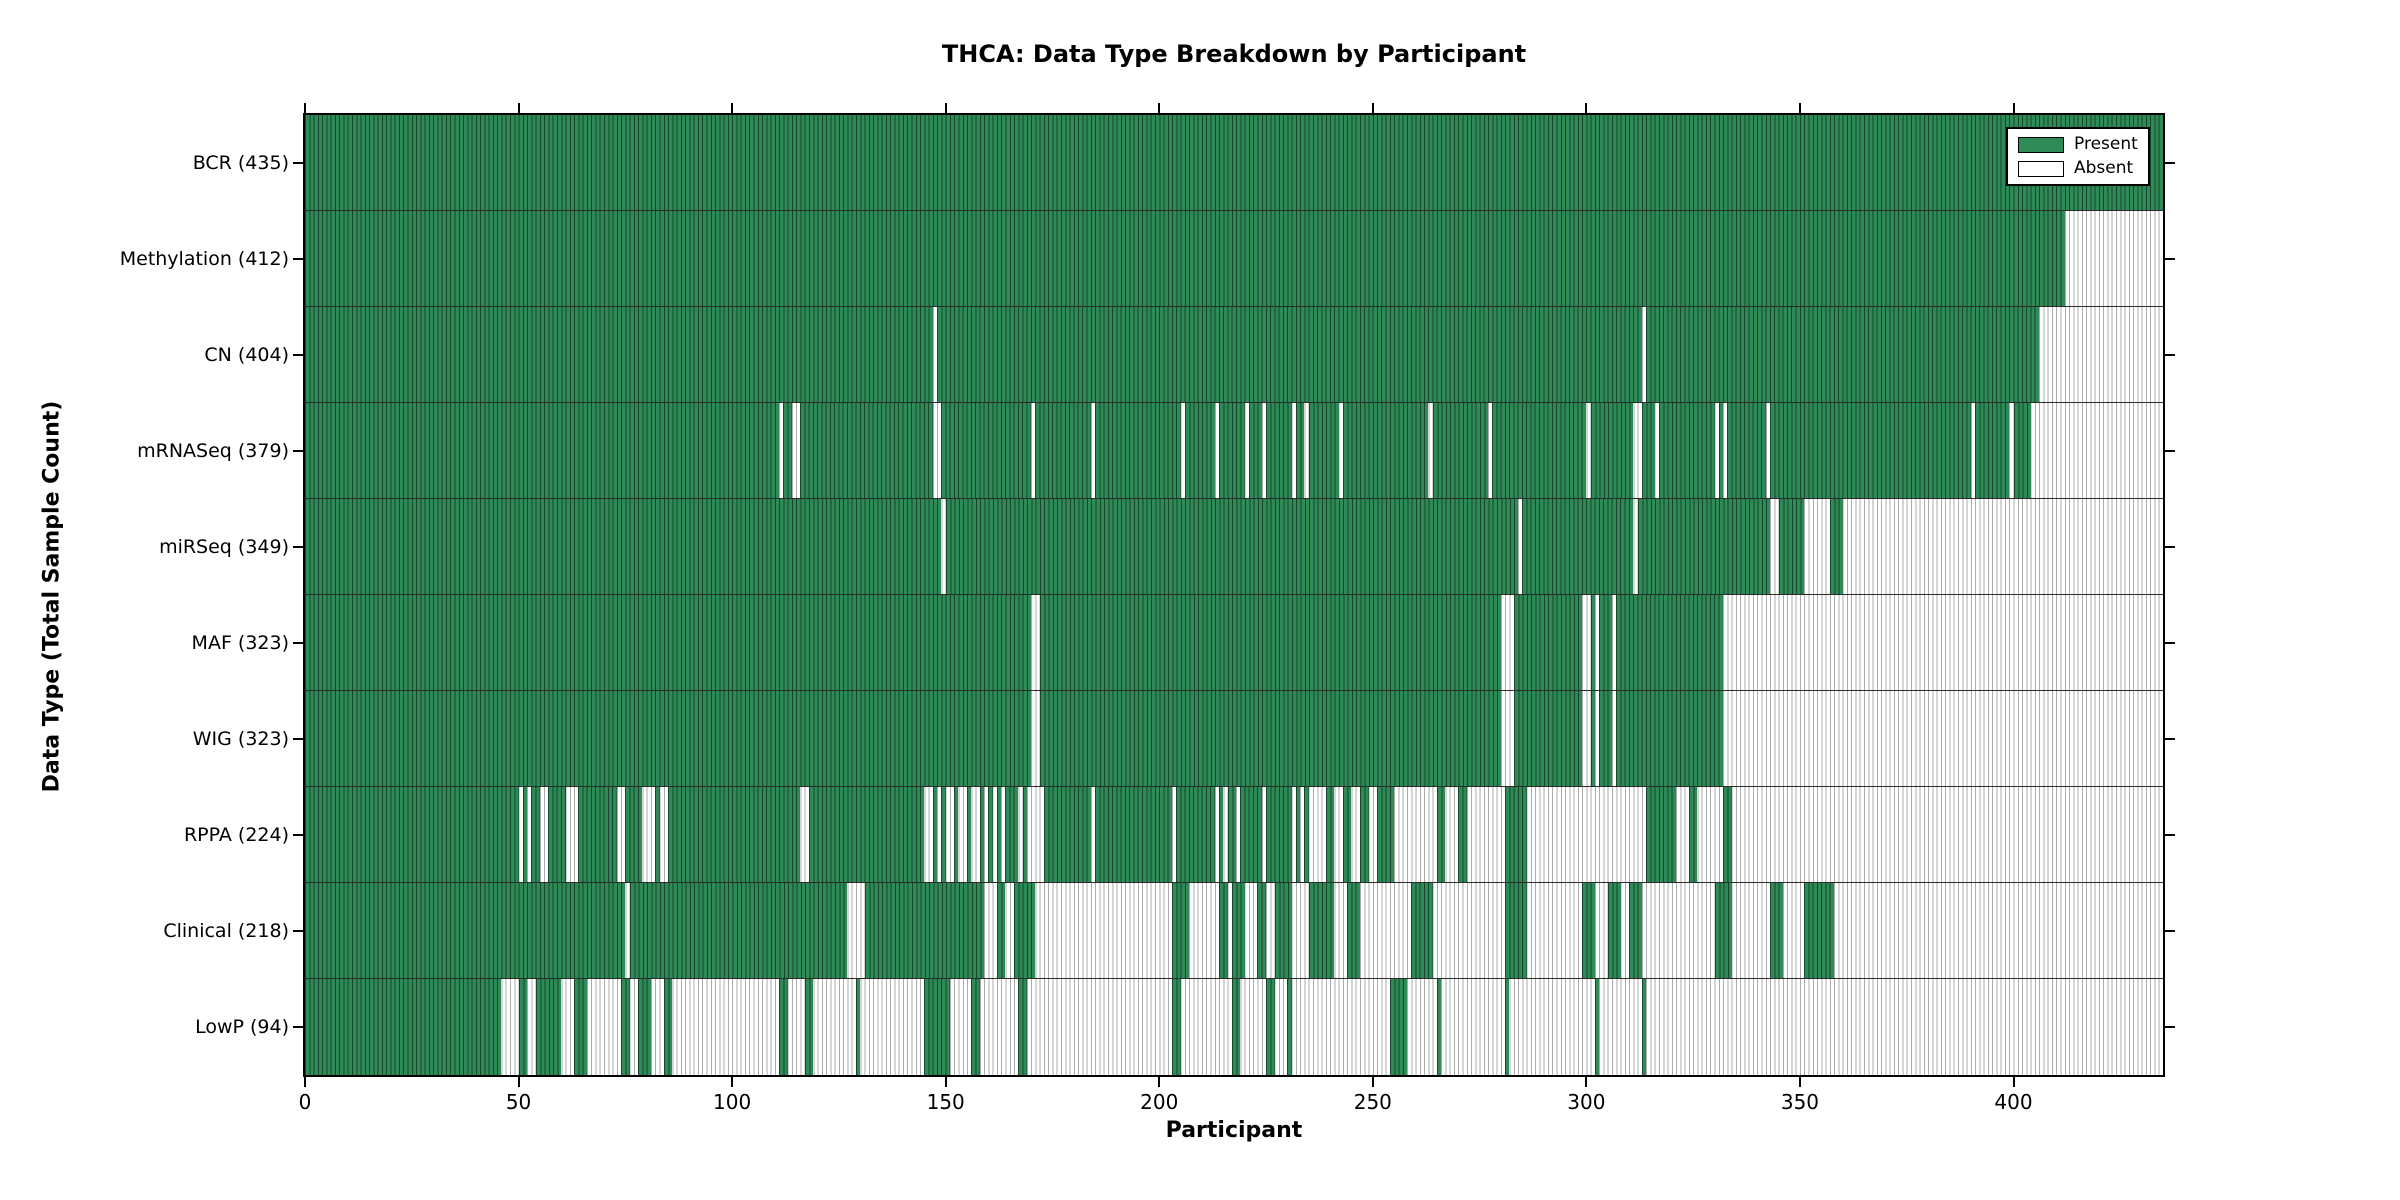 Image resolution: width=2400 pixels, height=1200 pixels. I want to click on chart-title: THCA: Data Type Breakdown by Participant, so click(1234, 54).